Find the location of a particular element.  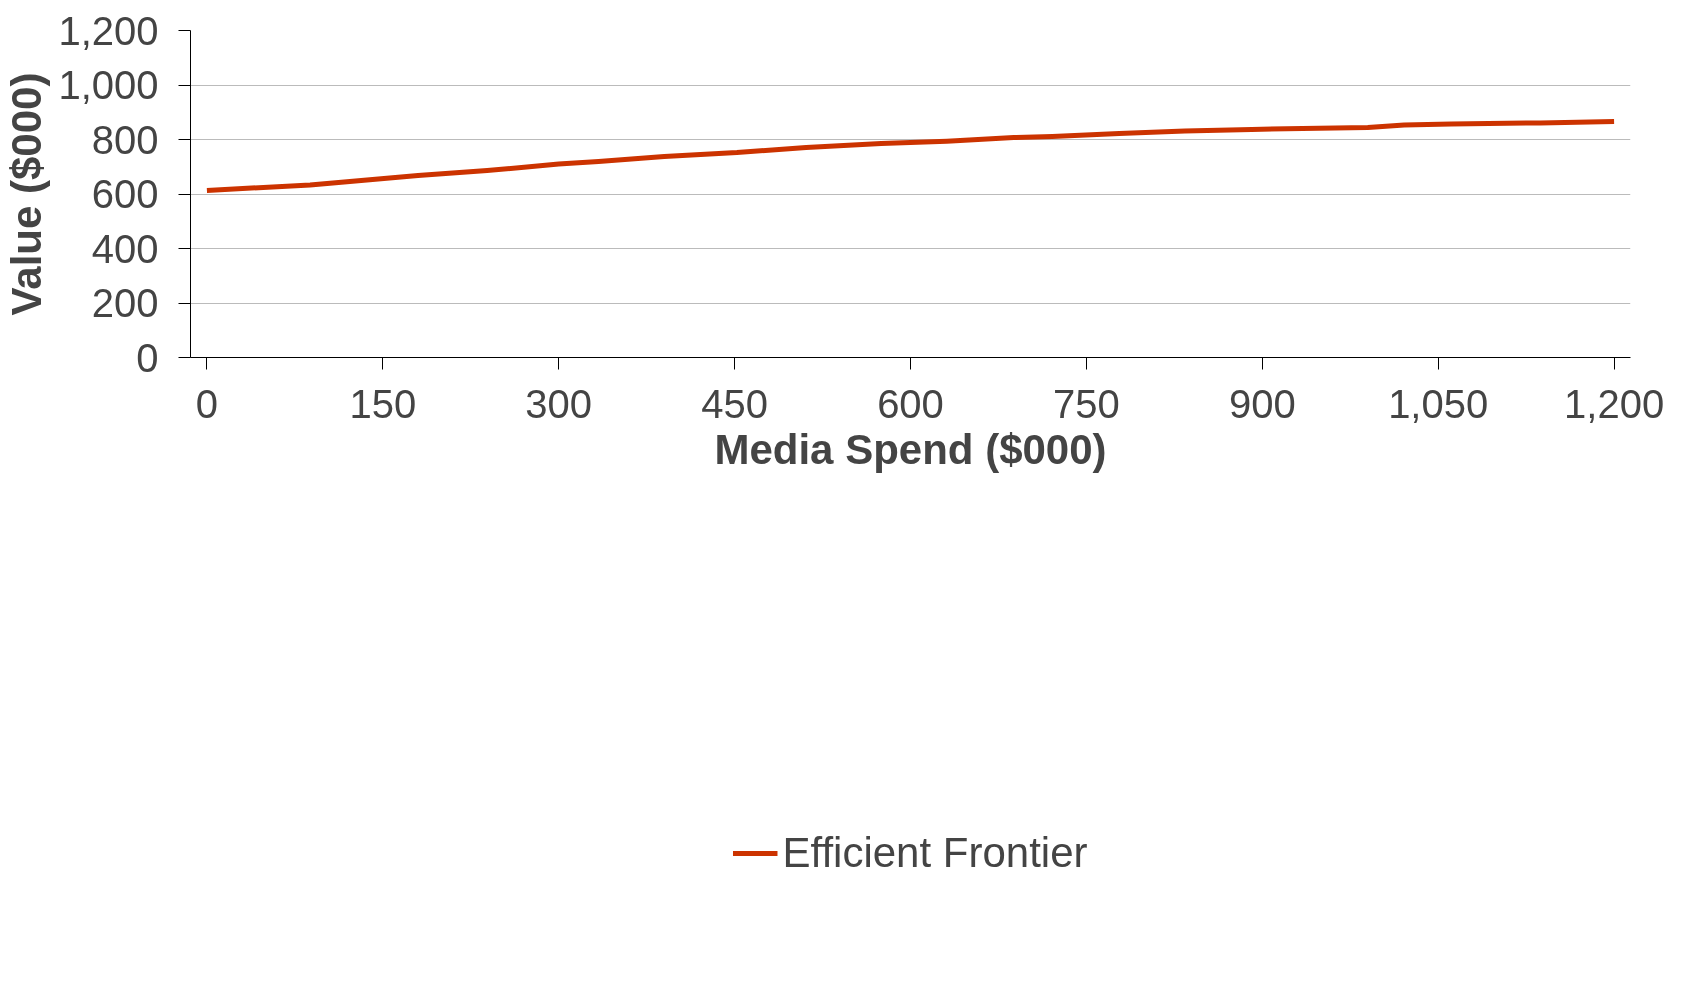

y-tick-label: 1,000 is located at coordinates (108, 85).